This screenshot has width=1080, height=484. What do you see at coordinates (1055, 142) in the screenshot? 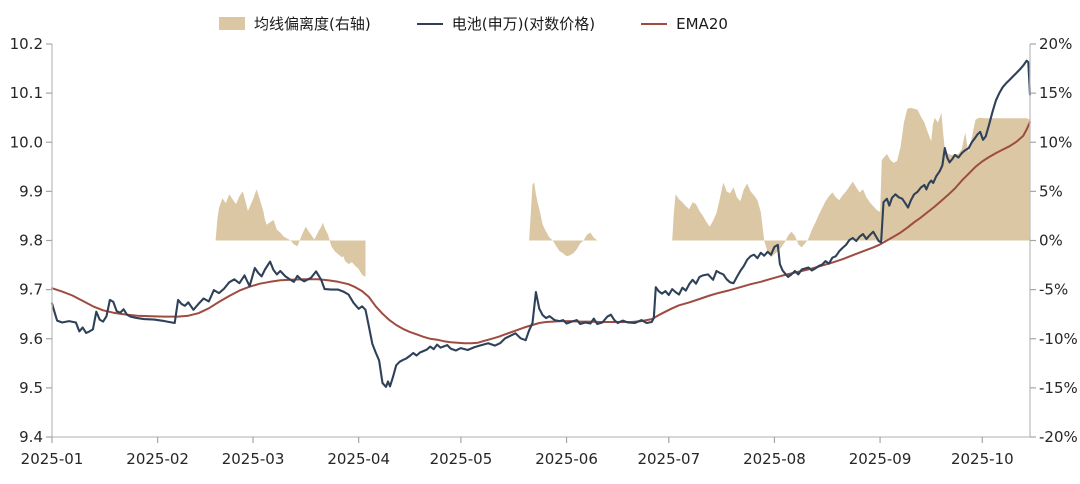
I see `right-tick-label: 10%` at bounding box center [1055, 142].